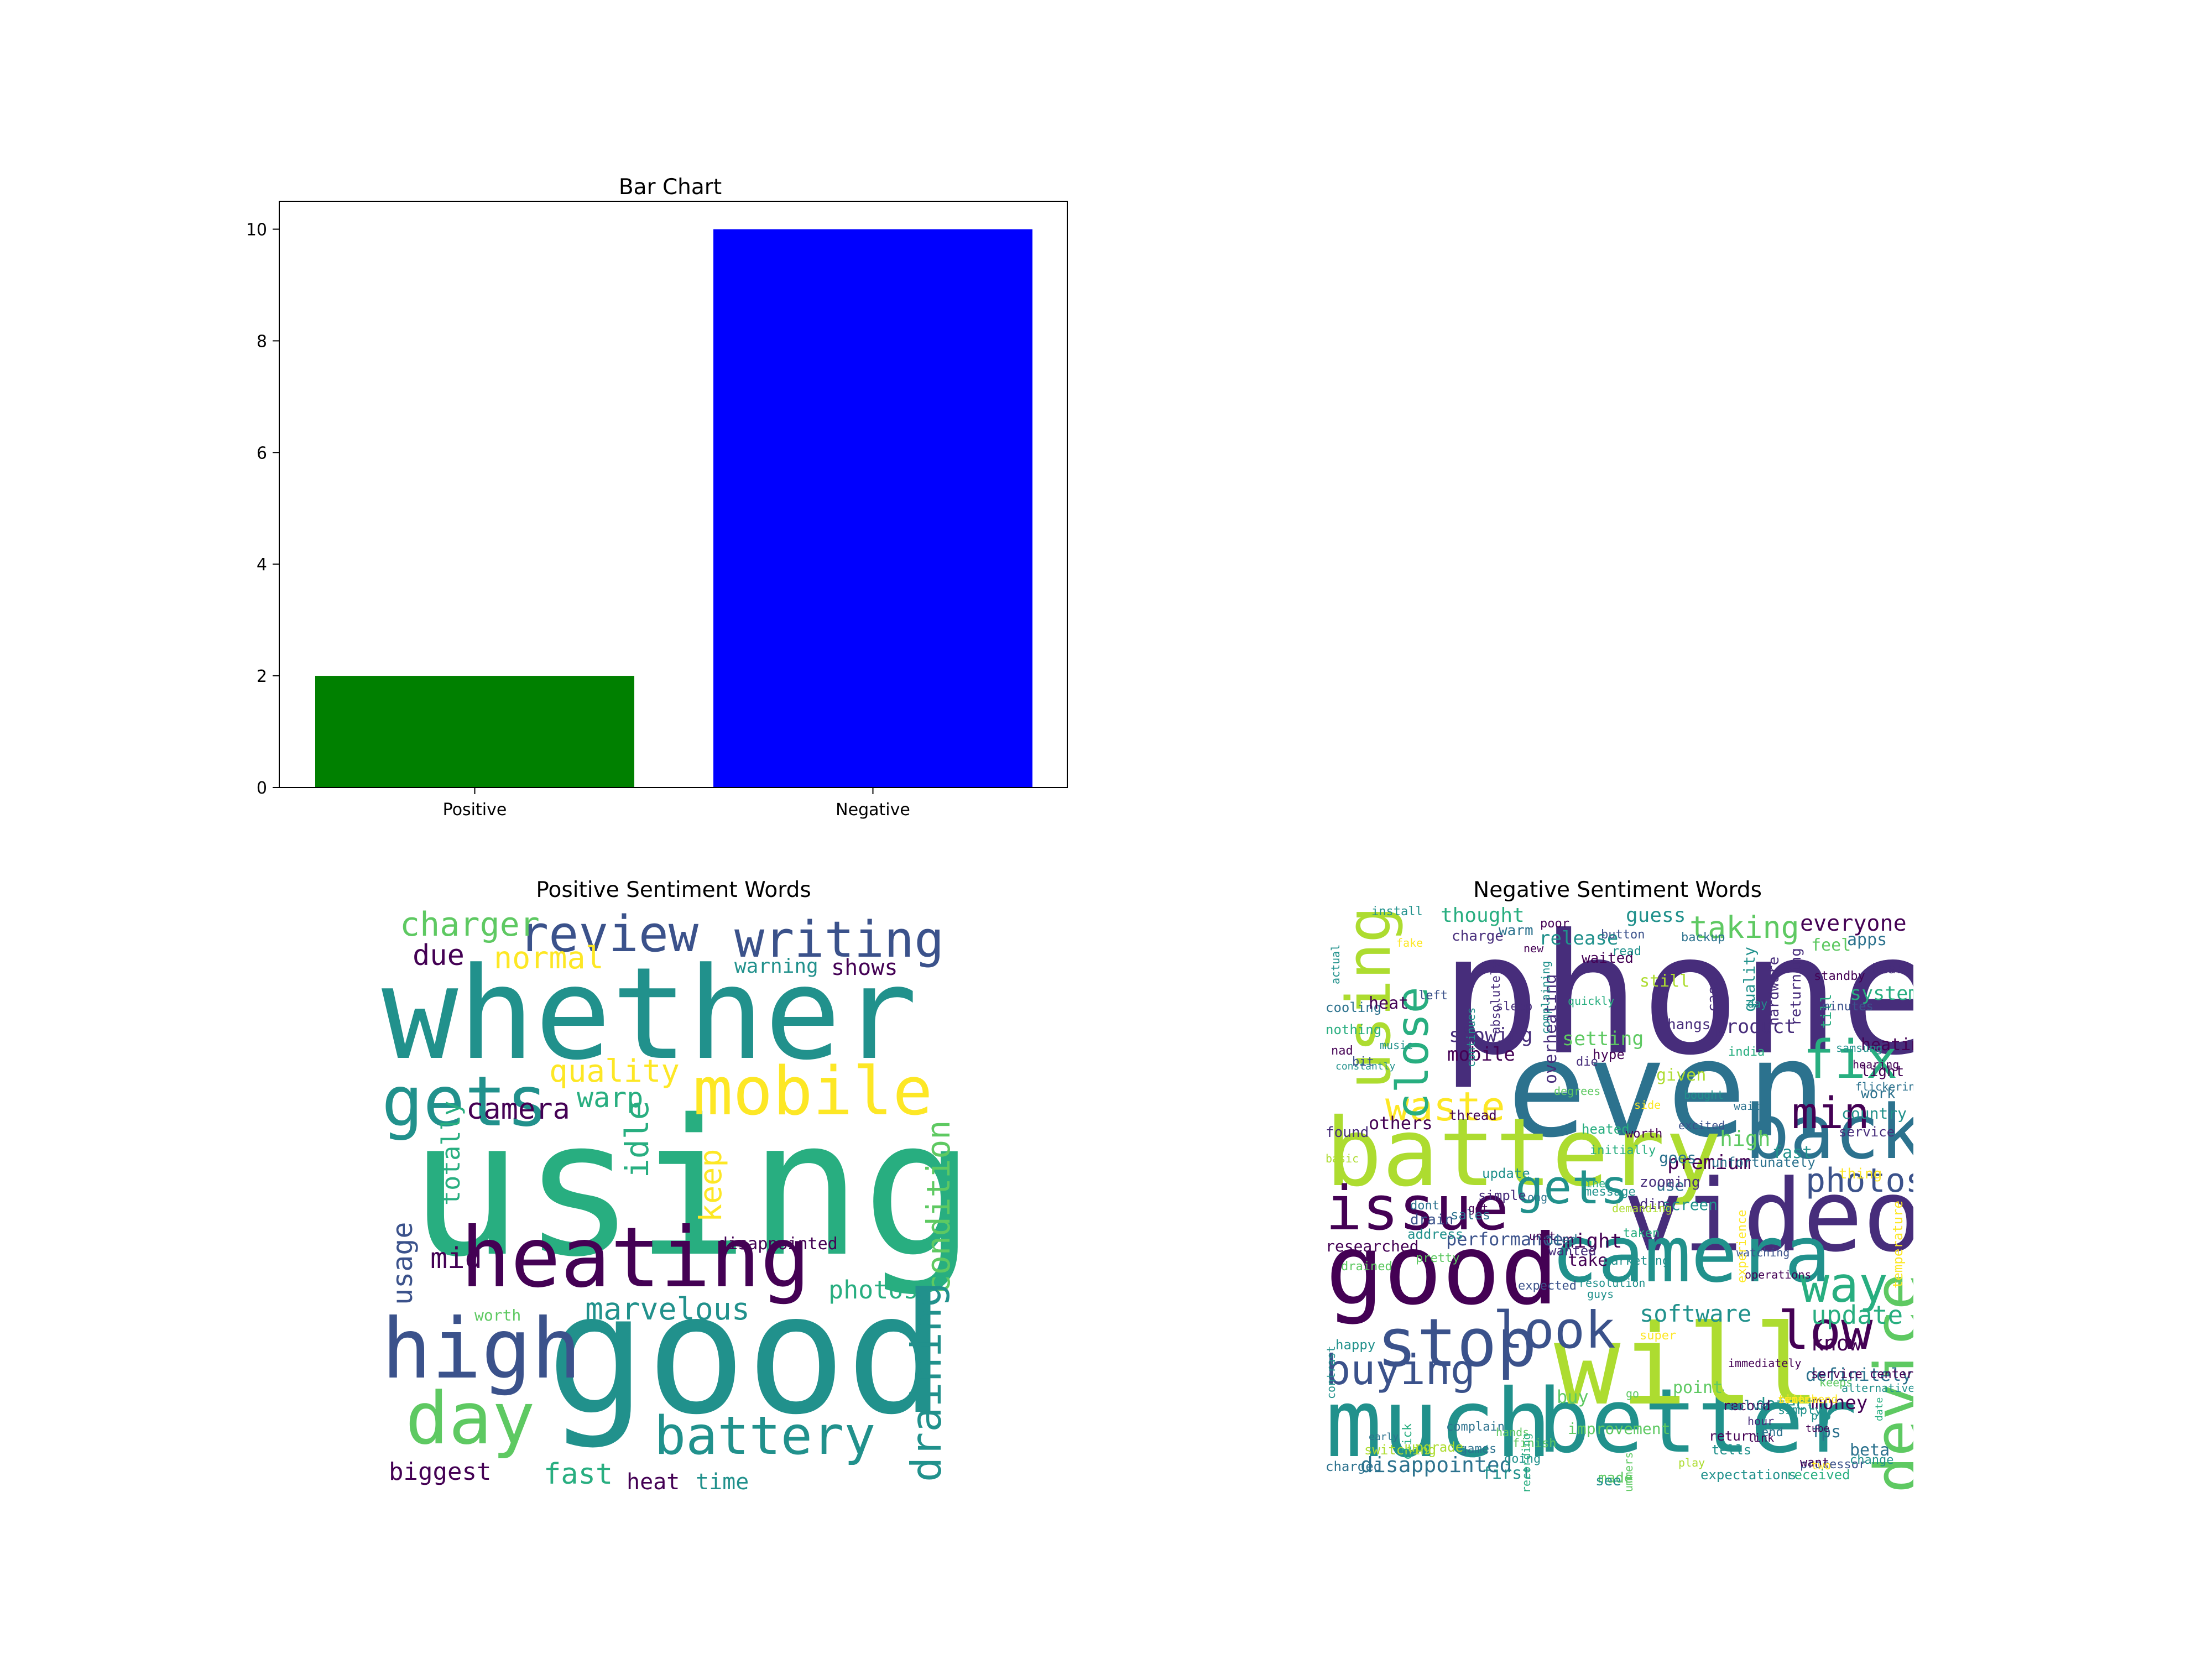  I want to click on cloud-word: message, so click(1610, 1192).